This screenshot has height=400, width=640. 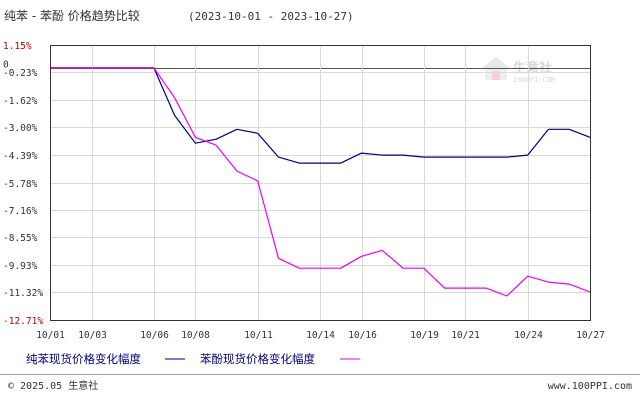 What do you see at coordinates (72, 15) in the screenshot?
I see `chart-title: 纯苯 - 苯酚 价格趋势比较` at bounding box center [72, 15].